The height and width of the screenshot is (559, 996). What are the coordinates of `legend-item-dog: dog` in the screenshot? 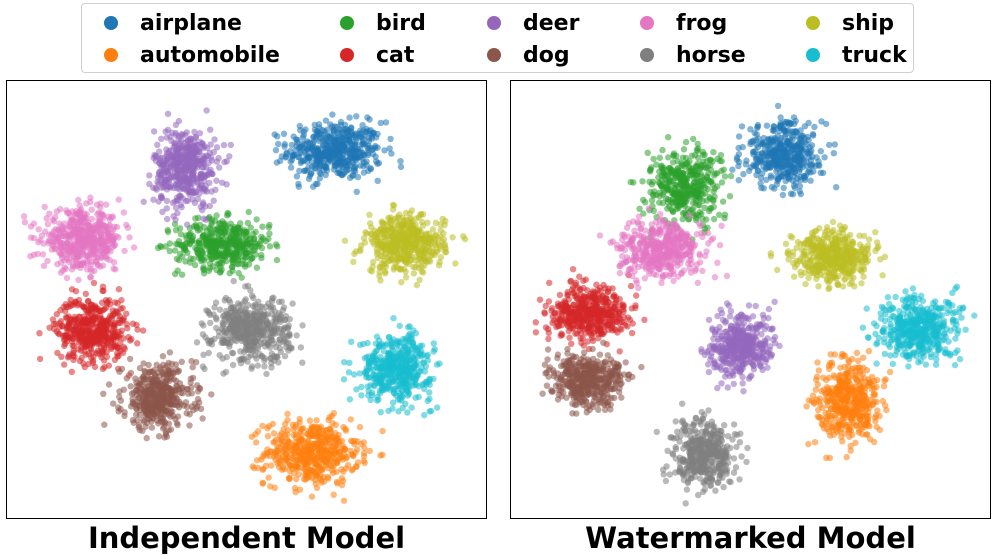 It's located at (528, 55).